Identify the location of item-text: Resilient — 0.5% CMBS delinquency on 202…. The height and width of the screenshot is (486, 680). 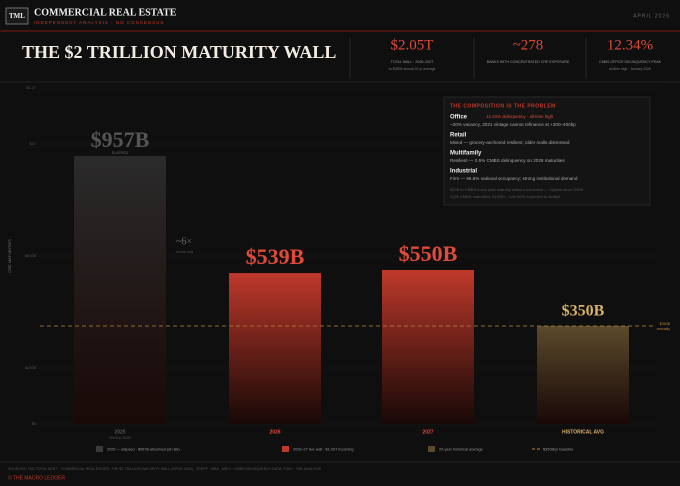
(507, 160).